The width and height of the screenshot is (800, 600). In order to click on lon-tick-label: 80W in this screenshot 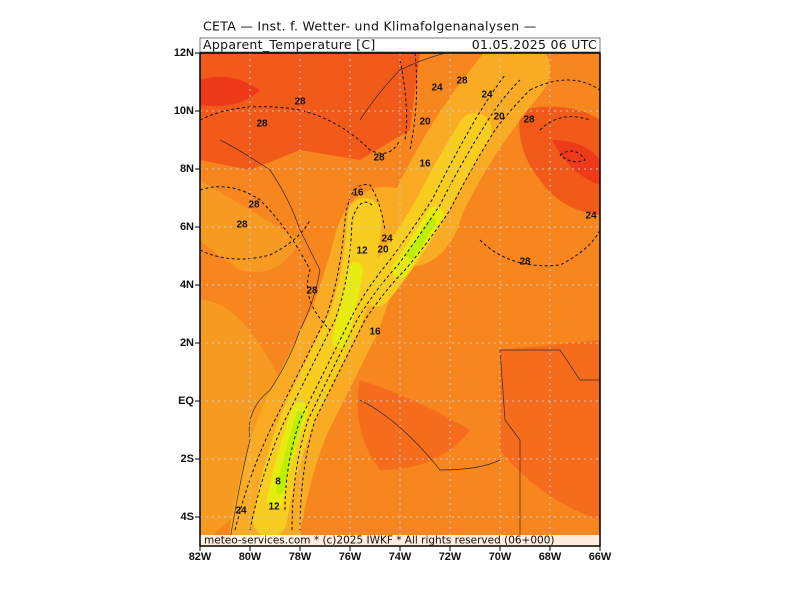, I will do `click(250, 557)`.